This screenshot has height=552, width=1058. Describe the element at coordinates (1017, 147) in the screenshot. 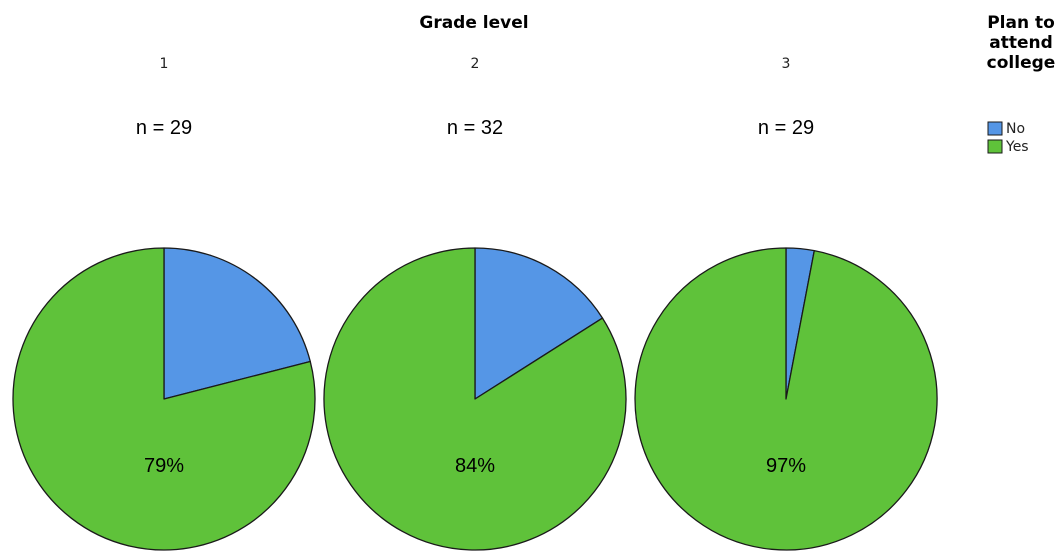

I see `legend-label-yes: Yes` at that location.